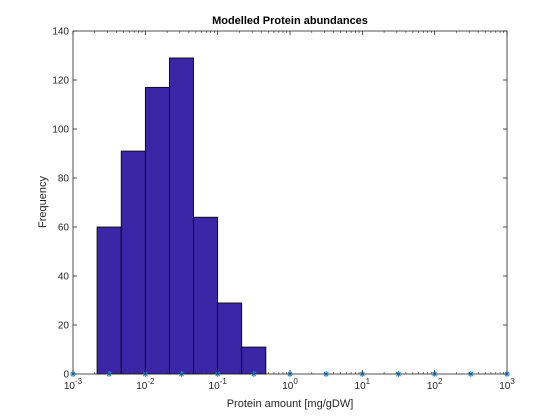 The image size is (560, 420). What do you see at coordinates (43, 202) in the screenshot?
I see `y-axis-label: Frequency` at bounding box center [43, 202].